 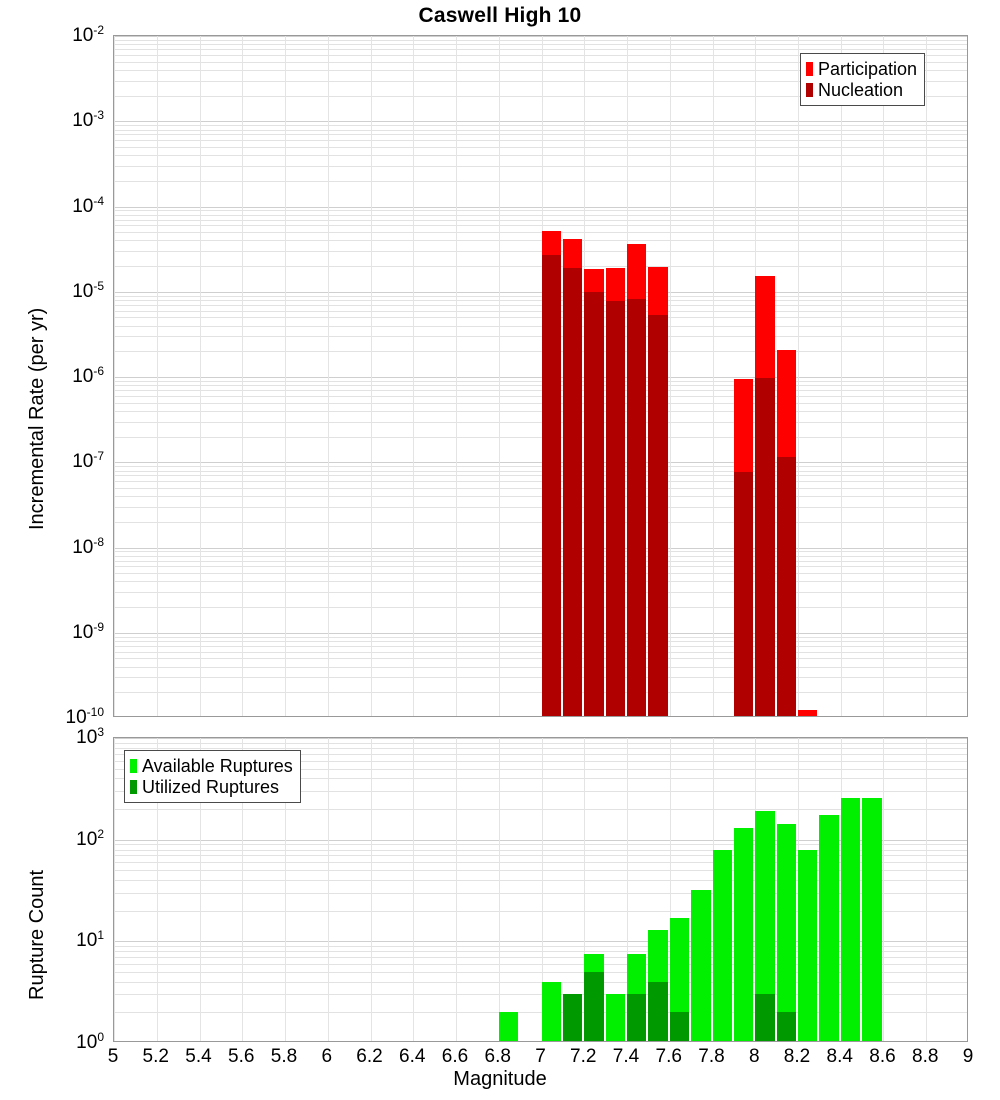 I want to click on legend-label: Participation, so click(x=868, y=68).